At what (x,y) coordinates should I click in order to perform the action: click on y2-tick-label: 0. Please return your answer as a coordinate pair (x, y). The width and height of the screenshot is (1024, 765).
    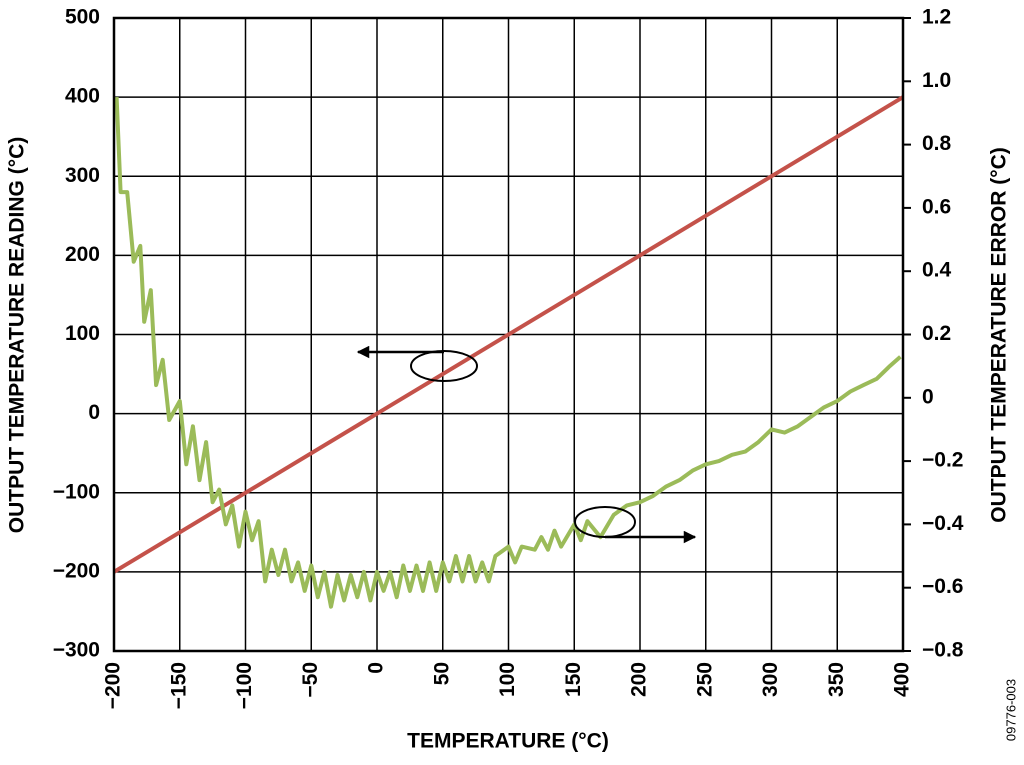
    Looking at the image, I should click on (928, 396).